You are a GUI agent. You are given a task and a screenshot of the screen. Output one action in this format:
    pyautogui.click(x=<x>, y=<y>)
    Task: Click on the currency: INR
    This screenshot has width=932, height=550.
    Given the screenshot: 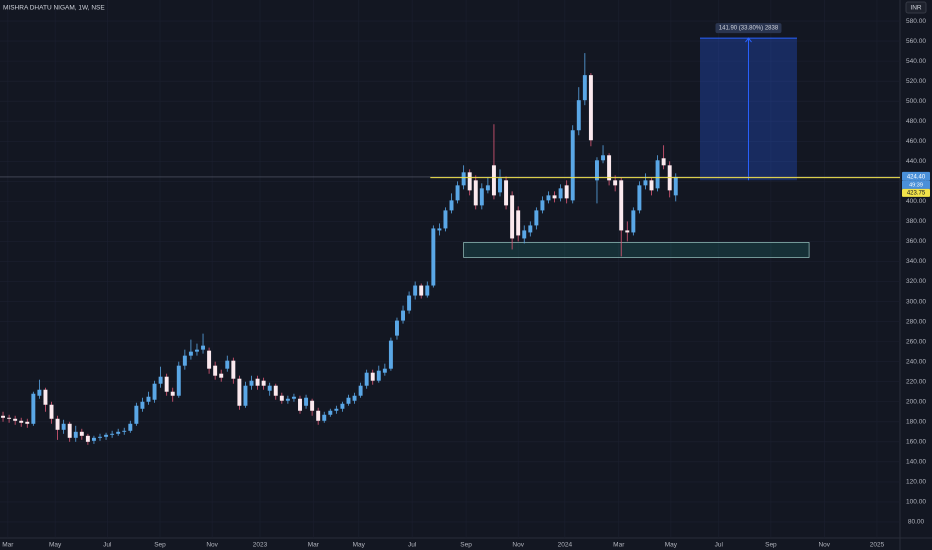 What is the action you would take?
    pyautogui.click(x=916, y=8)
    